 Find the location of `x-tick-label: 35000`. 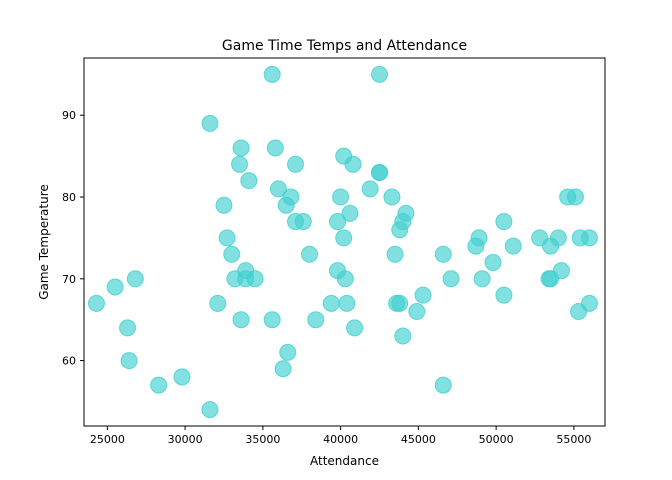

x-tick-label: 35000 is located at coordinates (262, 439).